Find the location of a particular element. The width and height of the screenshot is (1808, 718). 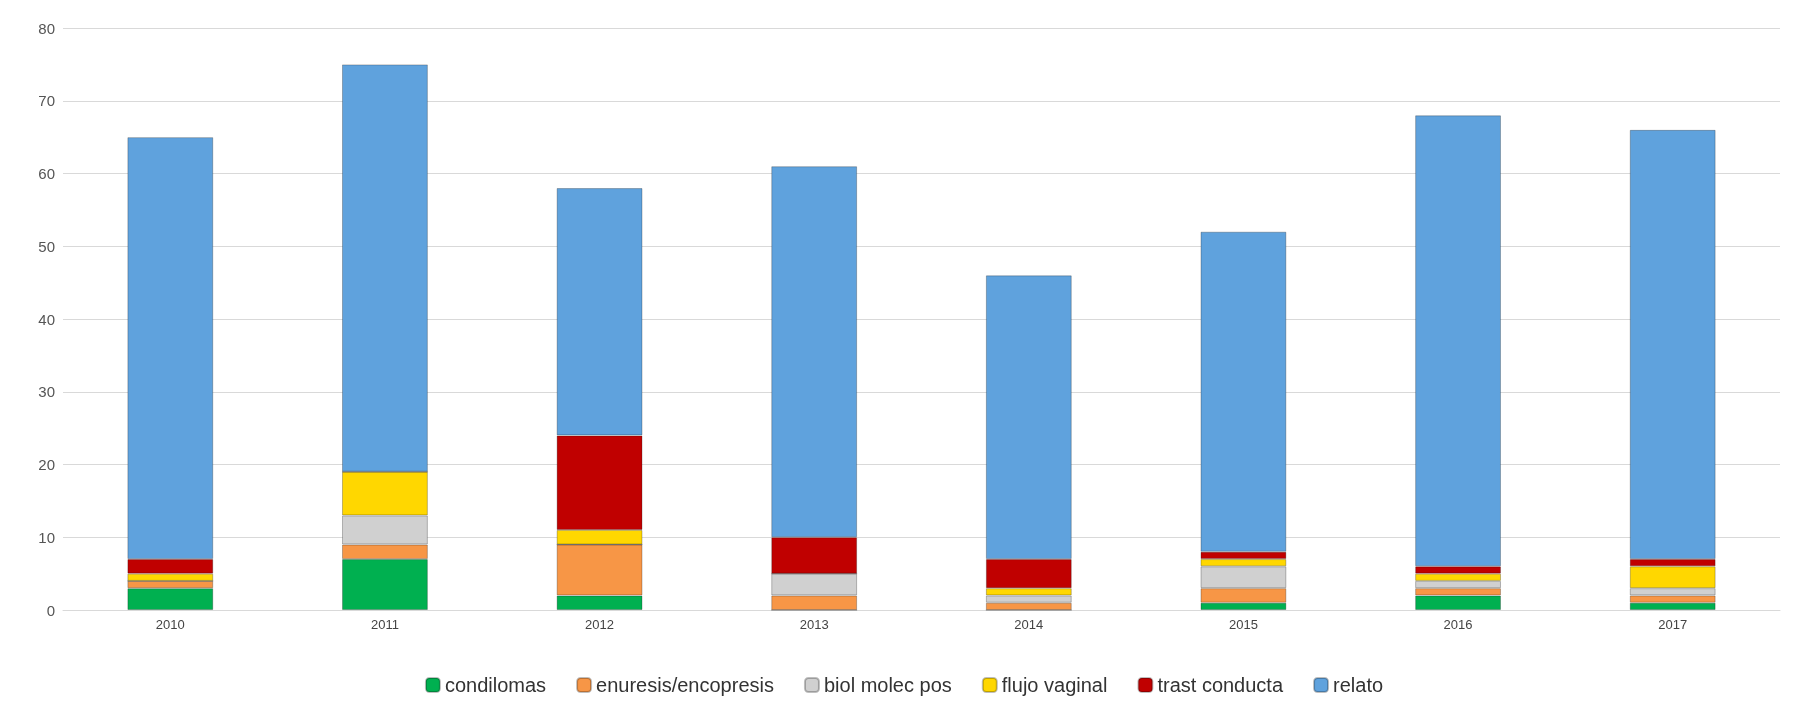

y-tick-label: 10 is located at coordinates (46, 537).